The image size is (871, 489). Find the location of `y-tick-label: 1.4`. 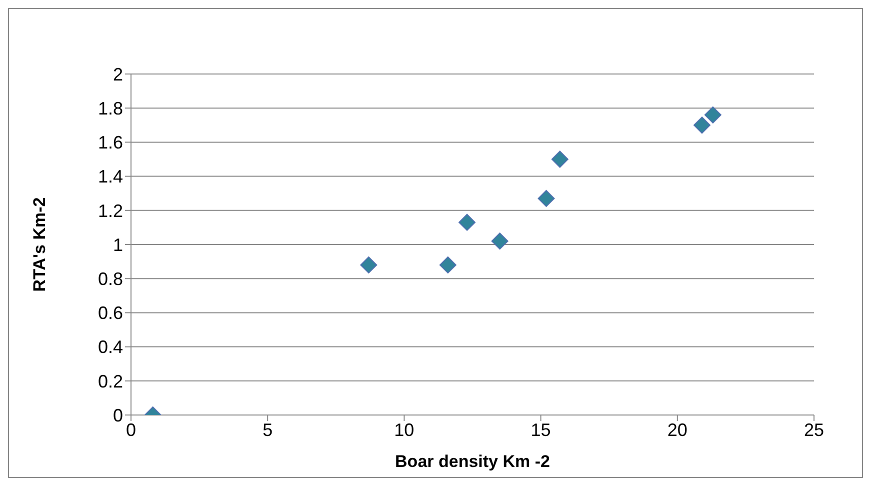

y-tick-label: 1.4 is located at coordinates (110, 176).